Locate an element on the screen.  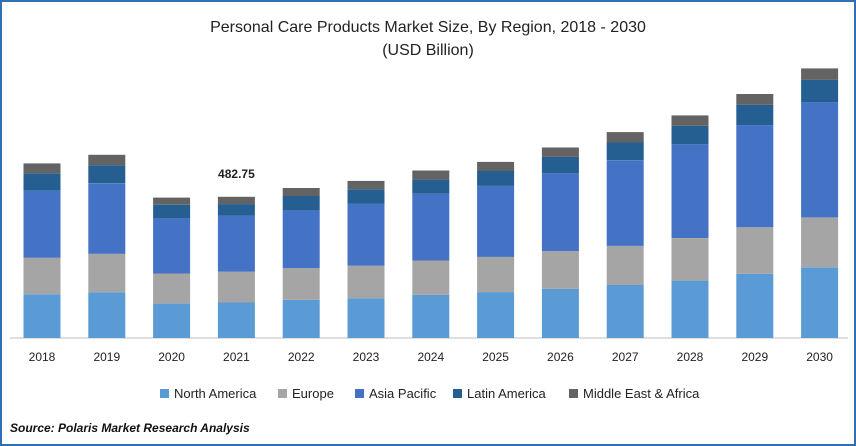
bar-2023-europe is located at coordinates (366, 282).